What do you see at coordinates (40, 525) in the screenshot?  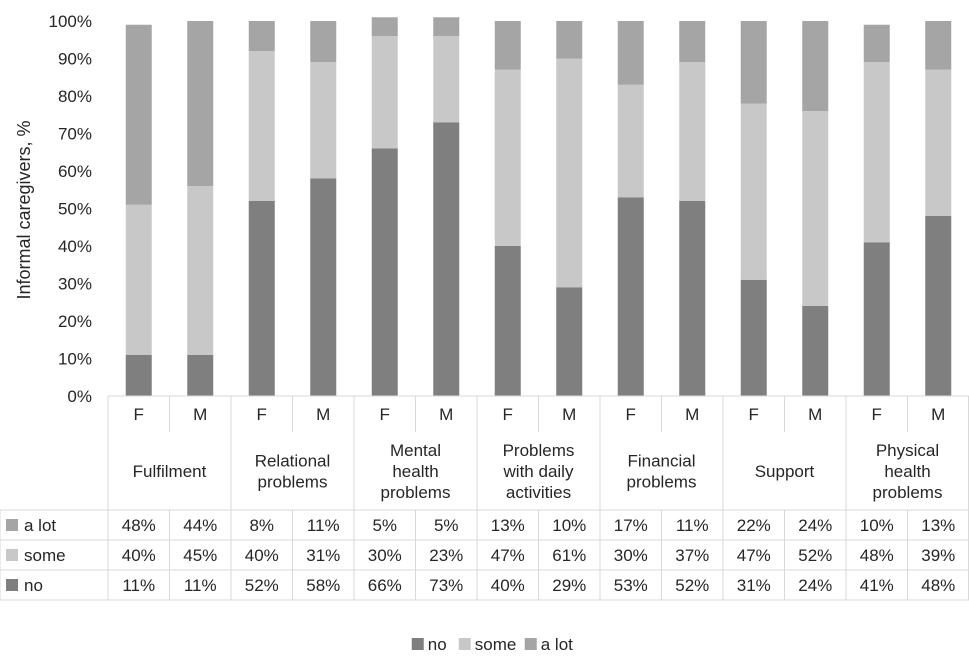 I see `table-row-label: a lot` at bounding box center [40, 525].